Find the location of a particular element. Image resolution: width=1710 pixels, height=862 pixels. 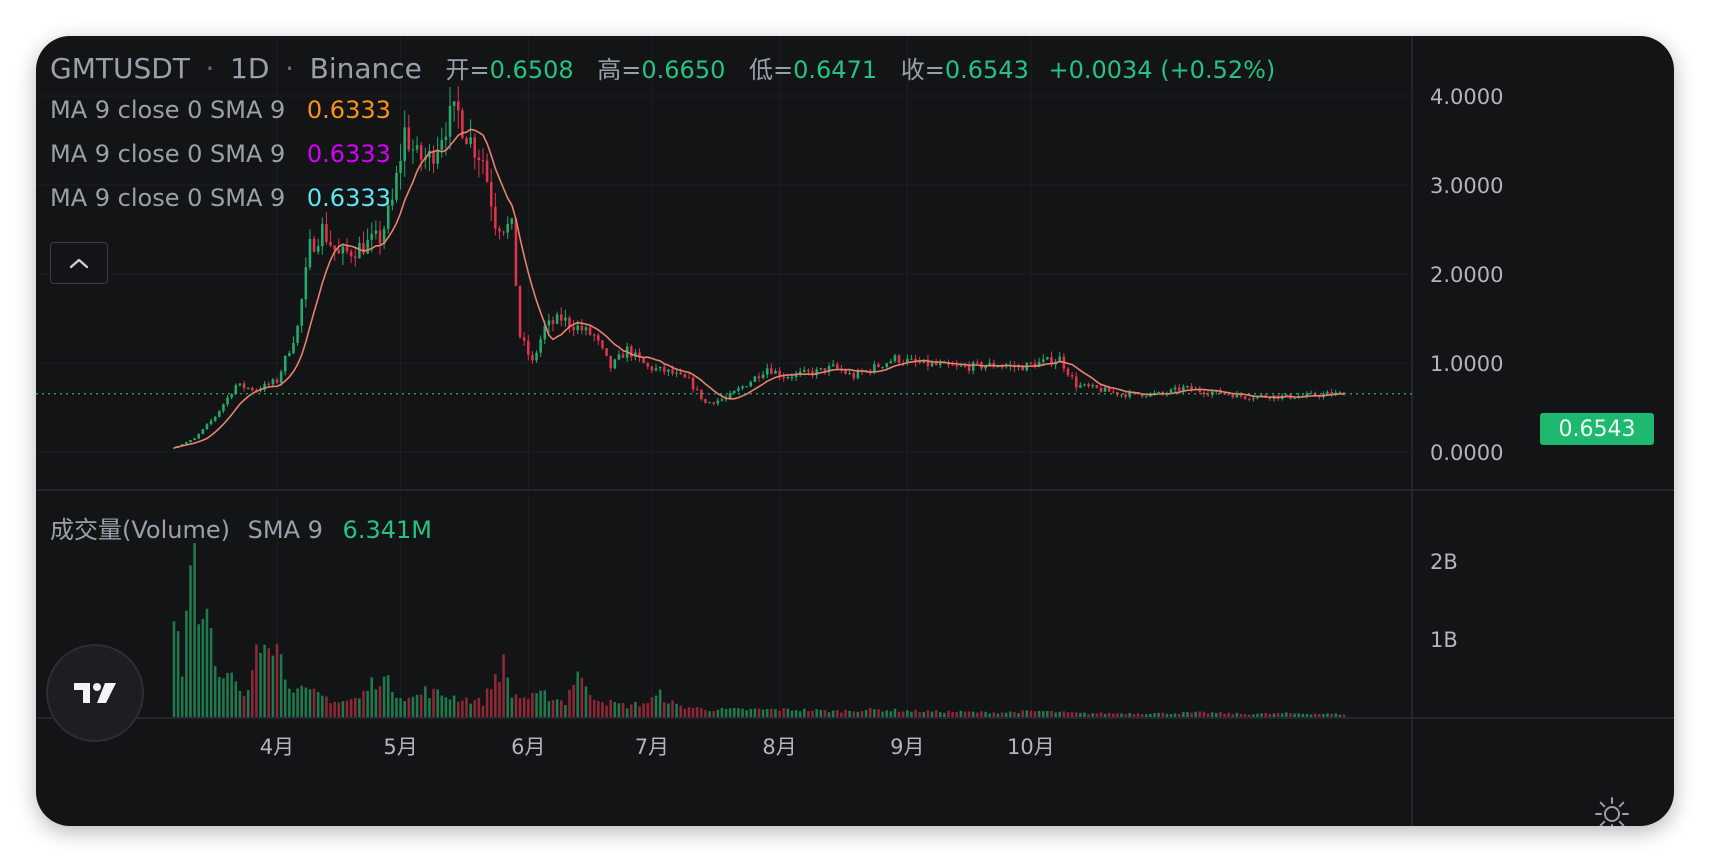

indicator-row-1: MA 9 close 0 SMA 9 0.6333 is located at coordinates (220, 110).